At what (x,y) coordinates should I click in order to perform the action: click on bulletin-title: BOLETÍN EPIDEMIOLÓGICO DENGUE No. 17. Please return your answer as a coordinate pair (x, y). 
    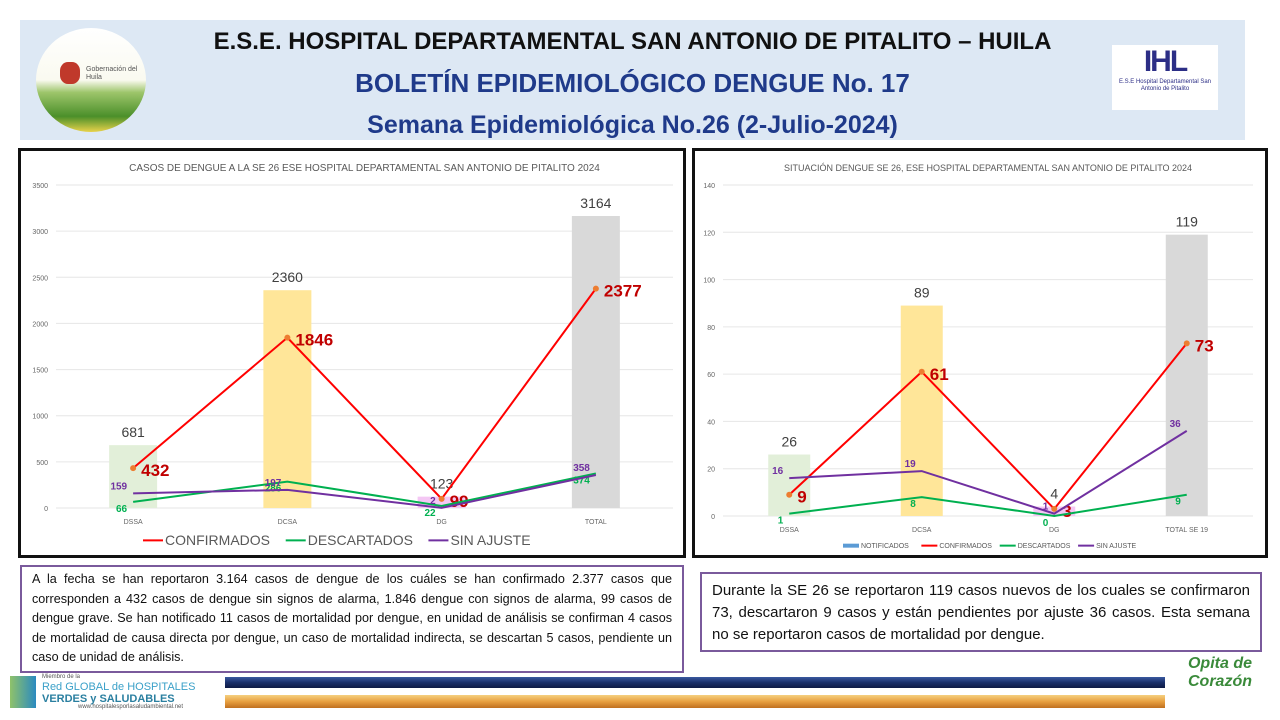
    Looking at the image, I should click on (632, 83).